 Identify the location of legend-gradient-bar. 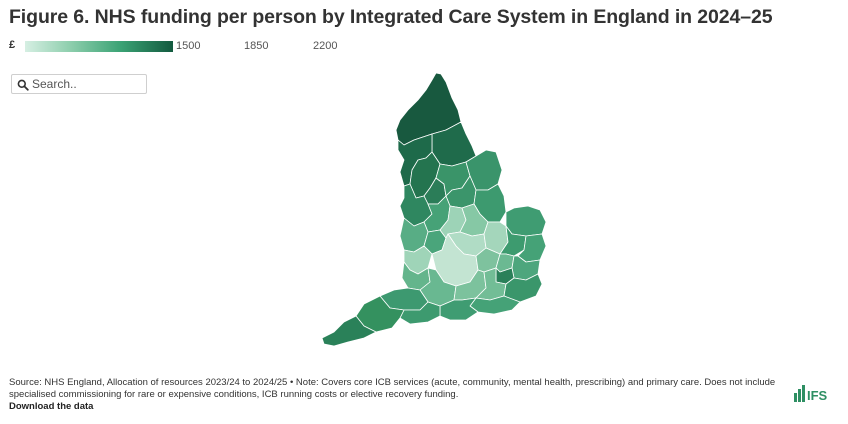
(99, 46).